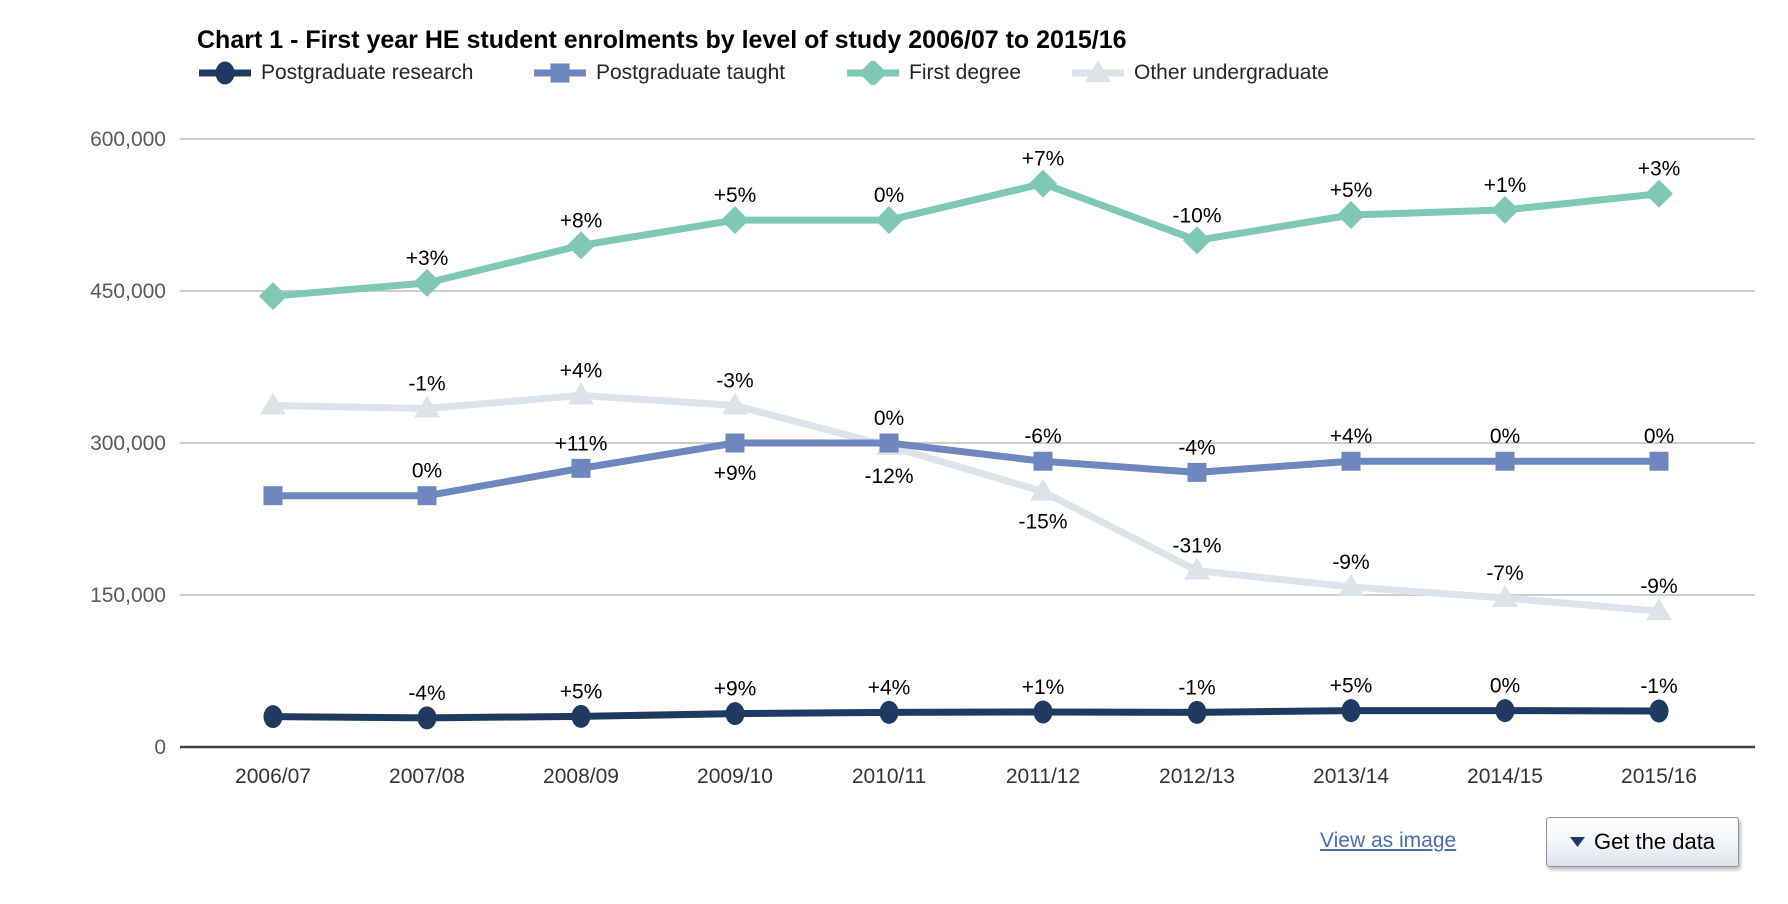 Image resolution: width=1788 pixels, height=904 pixels. I want to click on point-label-first-degree: +1%, so click(1505, 185).